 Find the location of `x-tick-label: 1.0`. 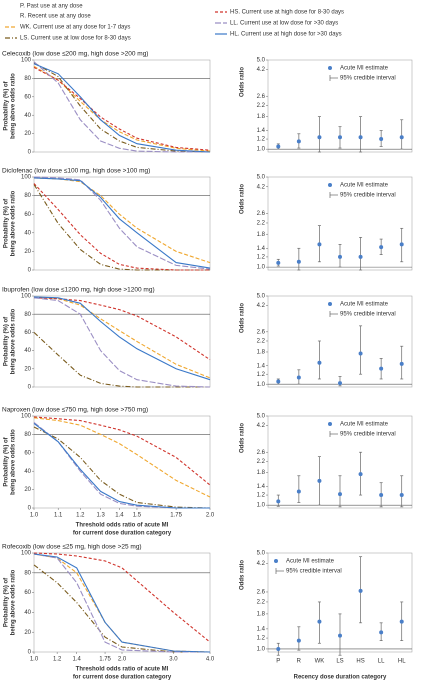

x-tick-label: 1.0 is located at coordinates (34, 660).